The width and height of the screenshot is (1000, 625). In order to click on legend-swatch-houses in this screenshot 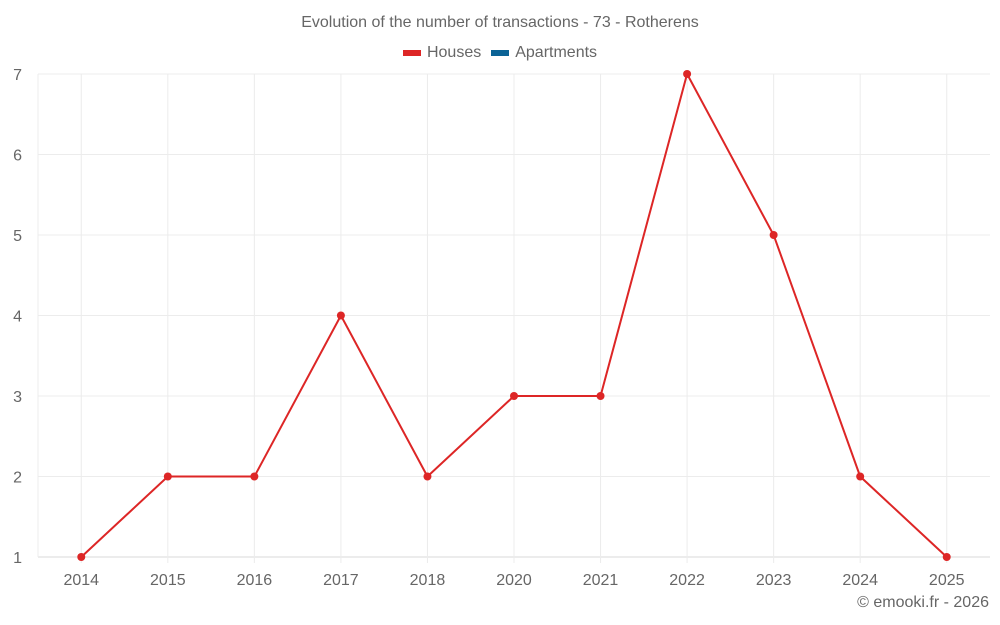, I will do `click(411, 53)`.